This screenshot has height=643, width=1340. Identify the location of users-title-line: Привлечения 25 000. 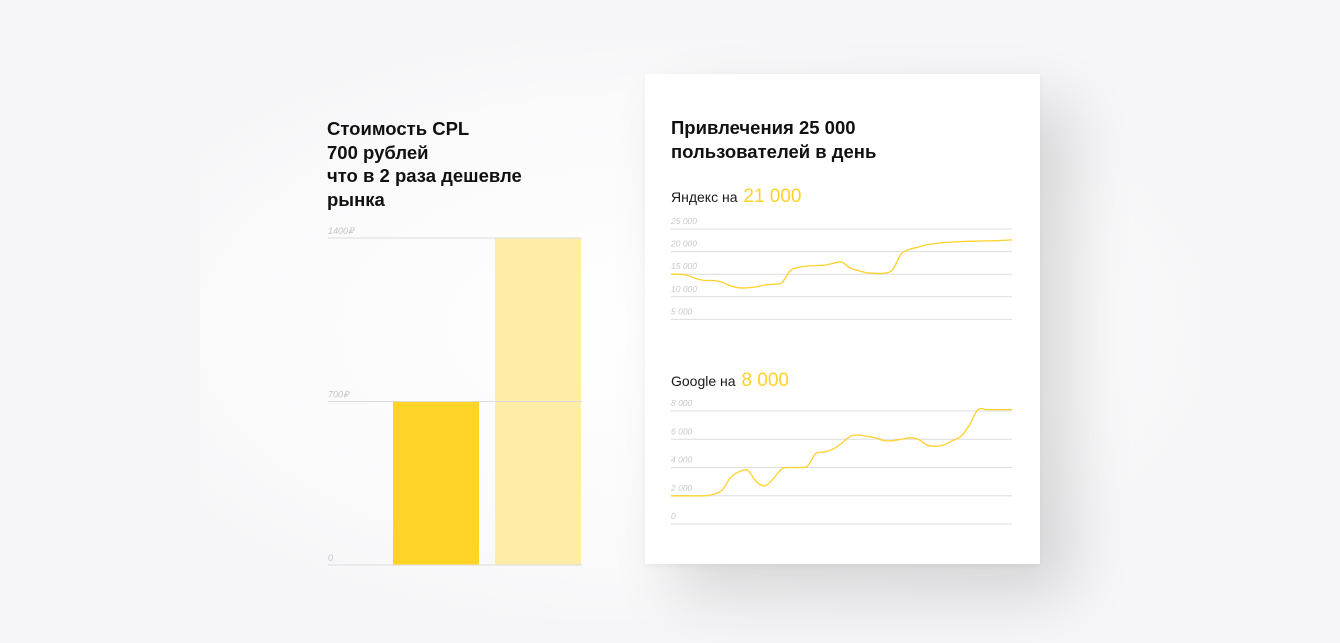
(763, 127).